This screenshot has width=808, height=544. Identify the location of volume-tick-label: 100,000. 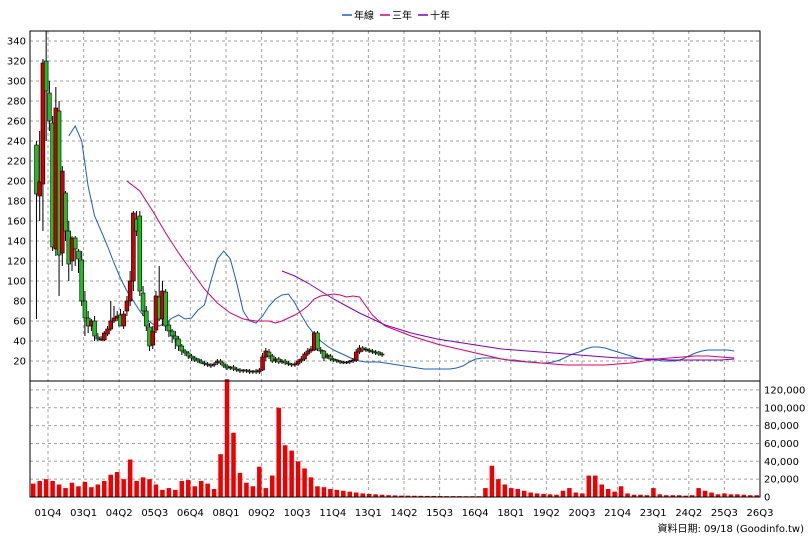
(784, 408).